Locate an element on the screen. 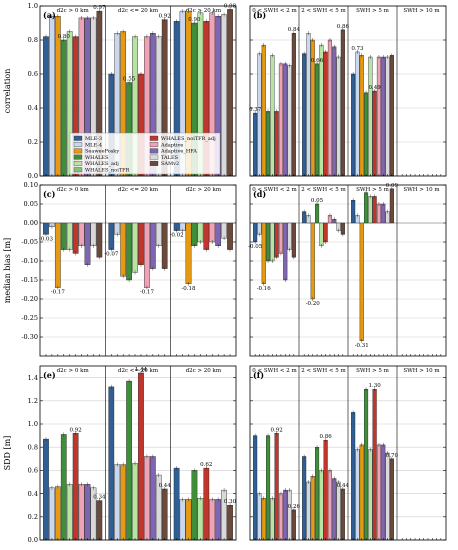 This screenshot has height=550, width=458. panel-label: (b) is located at coordinates (259, 15).